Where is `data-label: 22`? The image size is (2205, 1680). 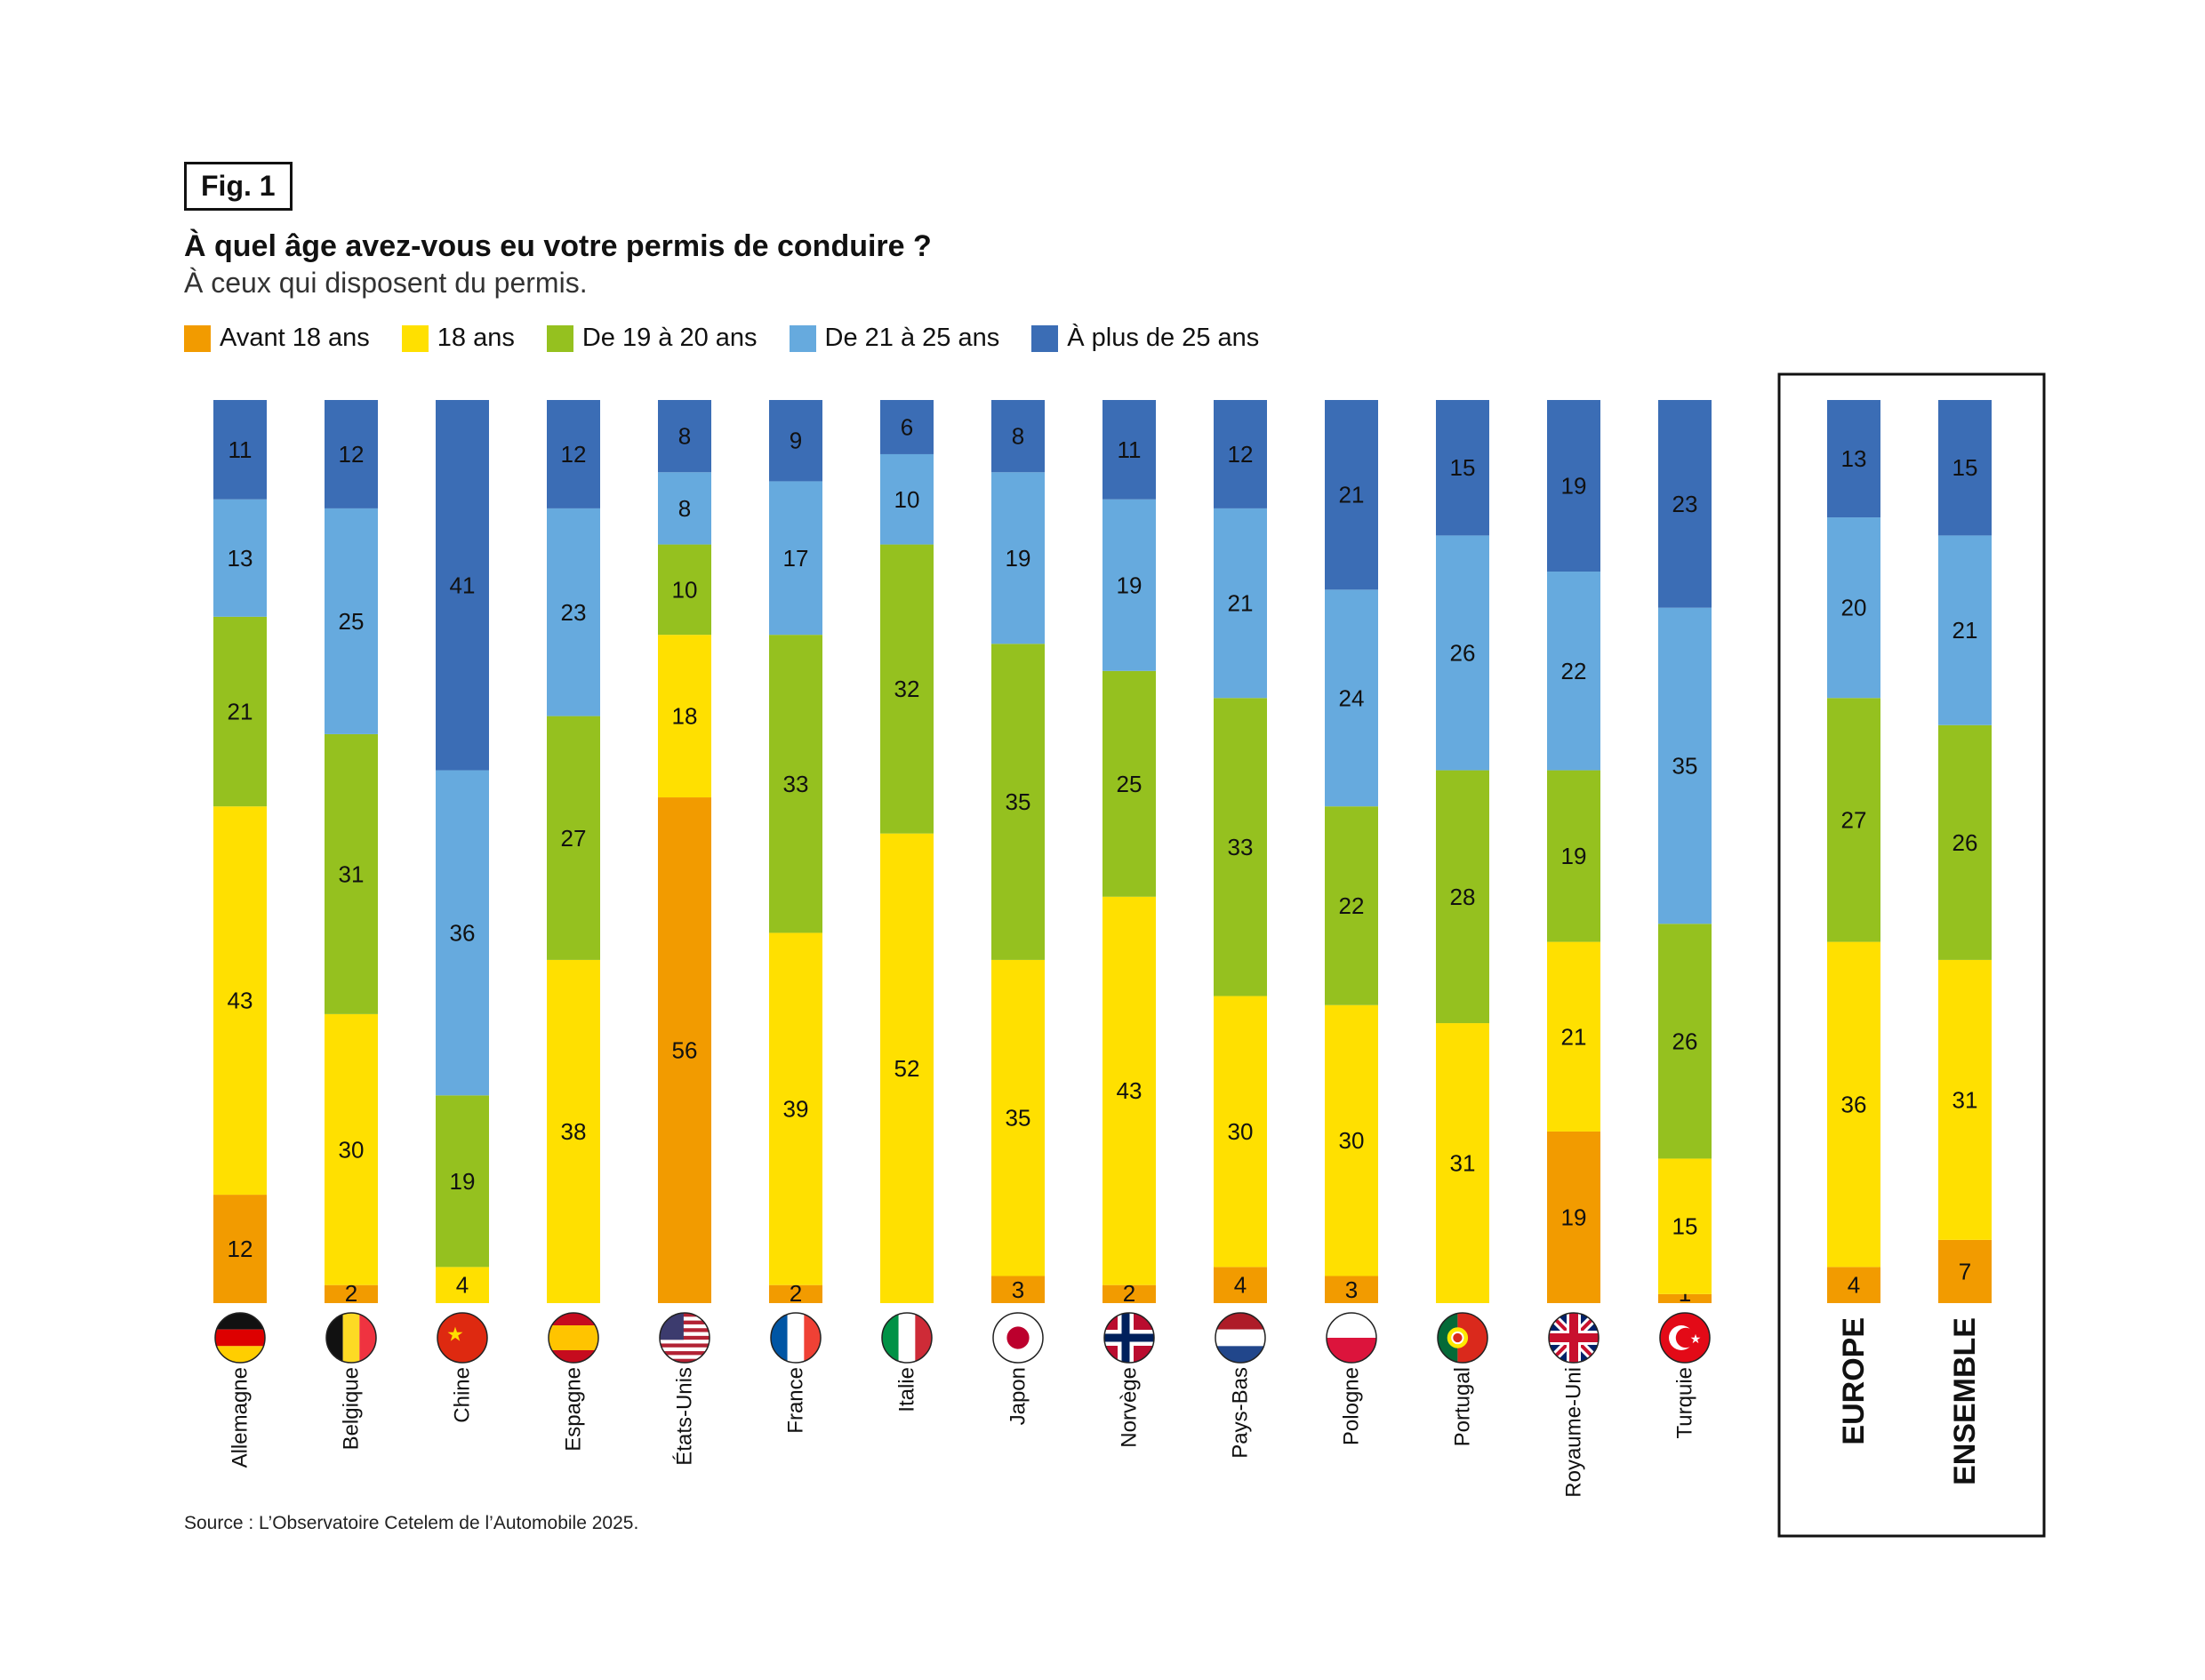
data-label: 22 is located at coordinates (1574, 671).